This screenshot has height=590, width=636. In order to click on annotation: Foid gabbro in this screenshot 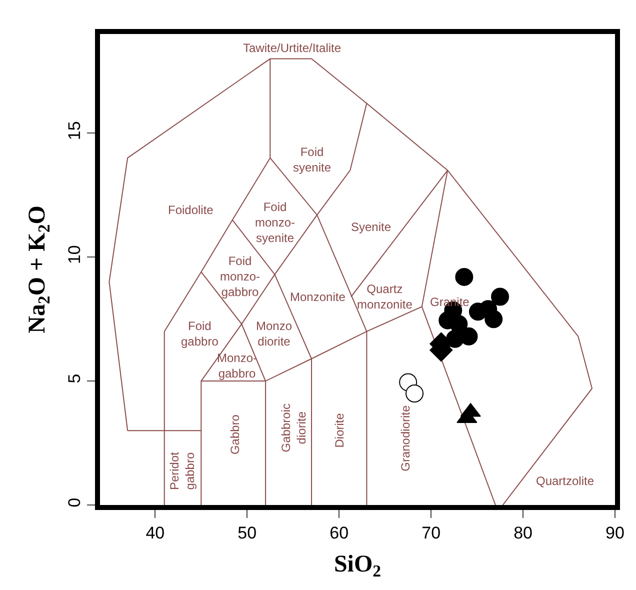, I will do `click(200, 334)`.